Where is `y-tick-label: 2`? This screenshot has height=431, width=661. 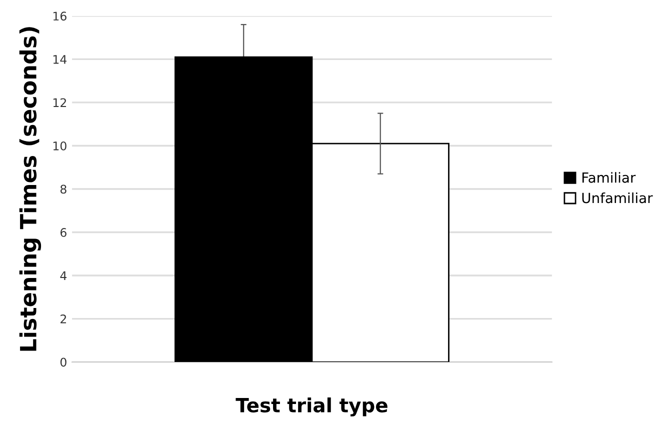
y-tick-label: 2 is located at coordinates (63, 319).